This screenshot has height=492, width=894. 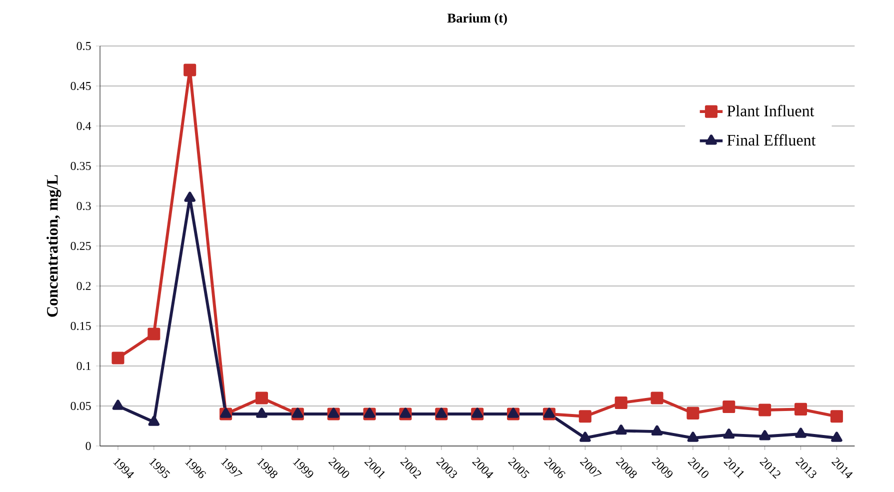 I want to click on y-tick-label: 0.3, so click(x=83, y=206).